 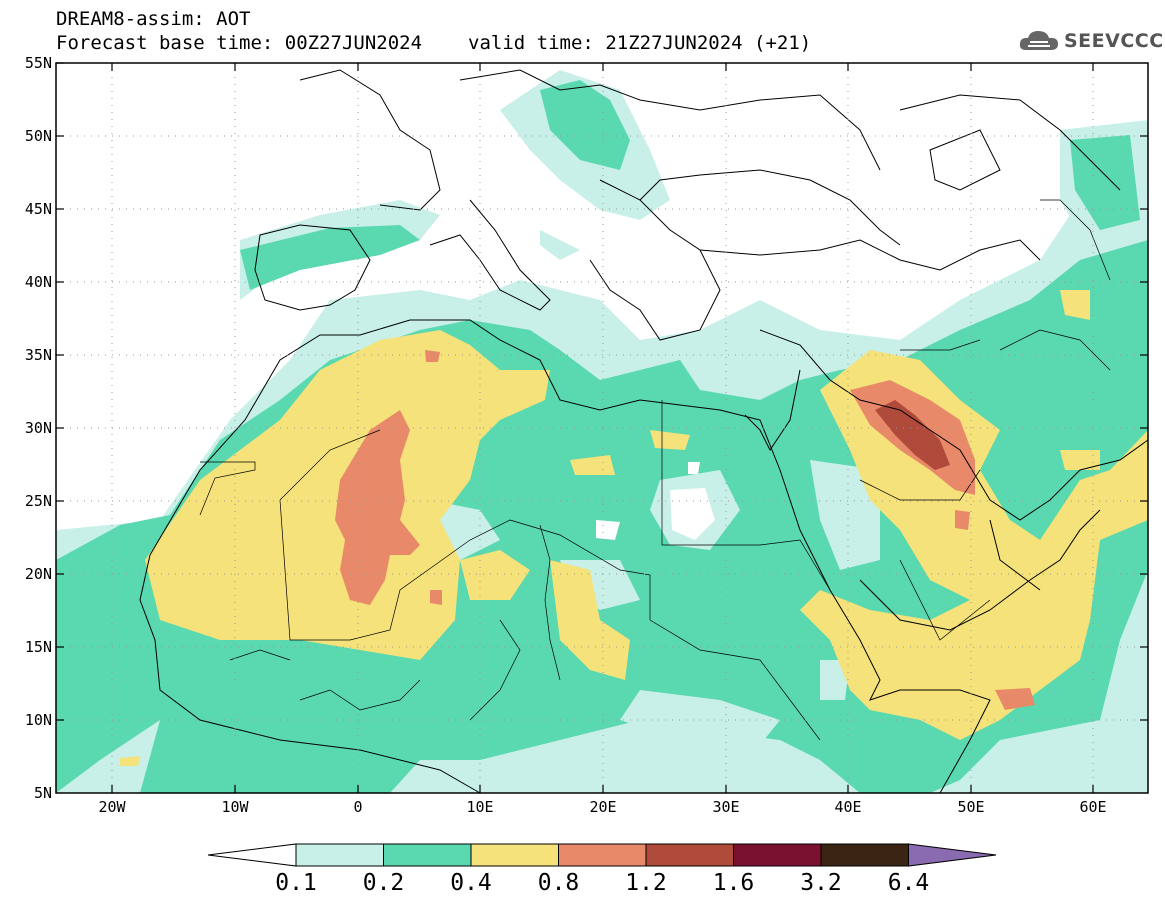 I want to click on lat-label: 15N, so click(x=38, y=647).